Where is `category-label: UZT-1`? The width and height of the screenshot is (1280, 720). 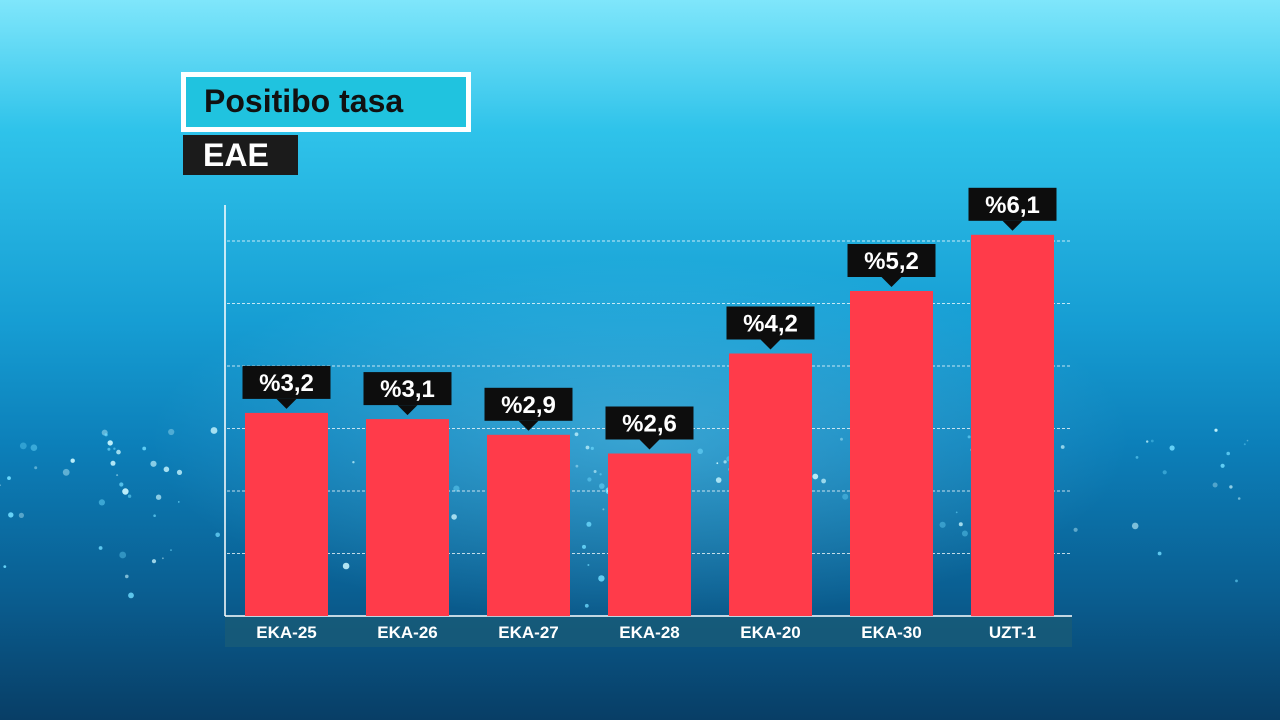
category-label: UZT-1 is located at coordinates (1012, 632).